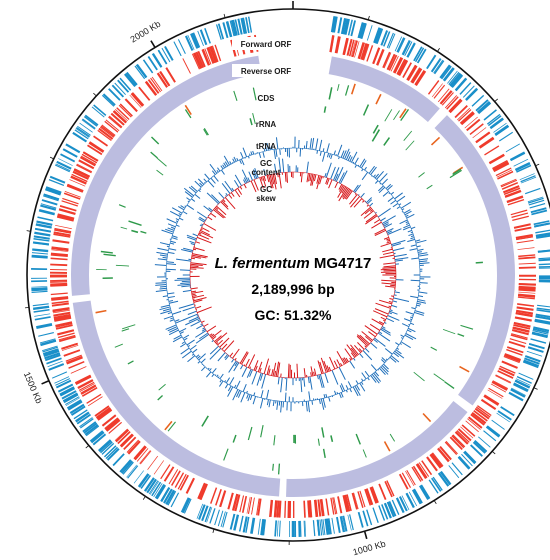 This screenshot has width=550, height=560. I want to click on gc-skew-baseline, so click(293, 275).